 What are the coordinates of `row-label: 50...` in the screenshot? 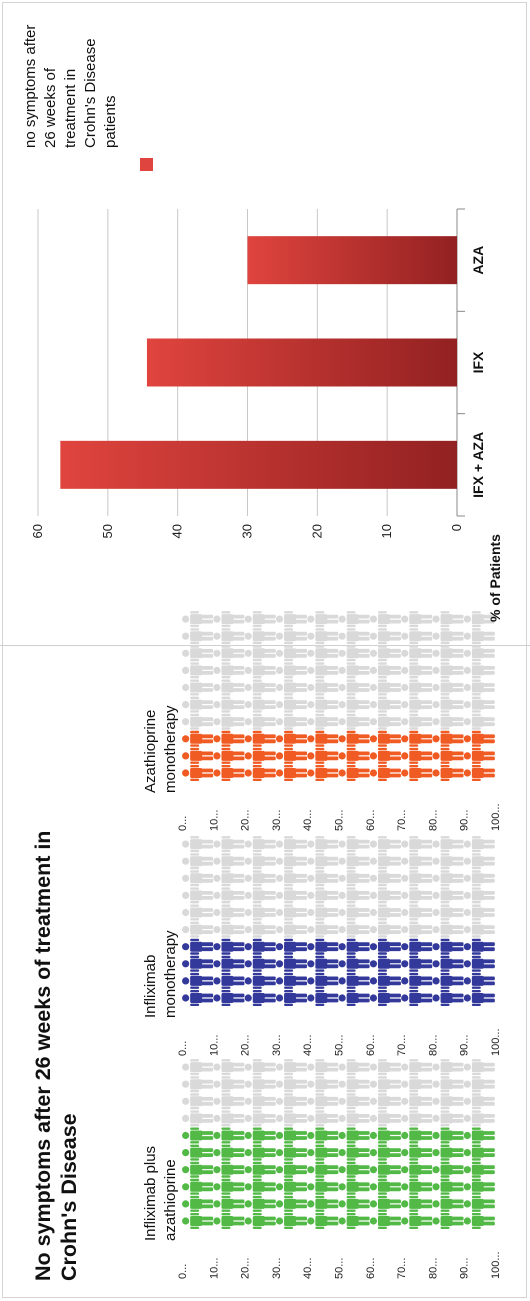 It's located at (340, 1045).